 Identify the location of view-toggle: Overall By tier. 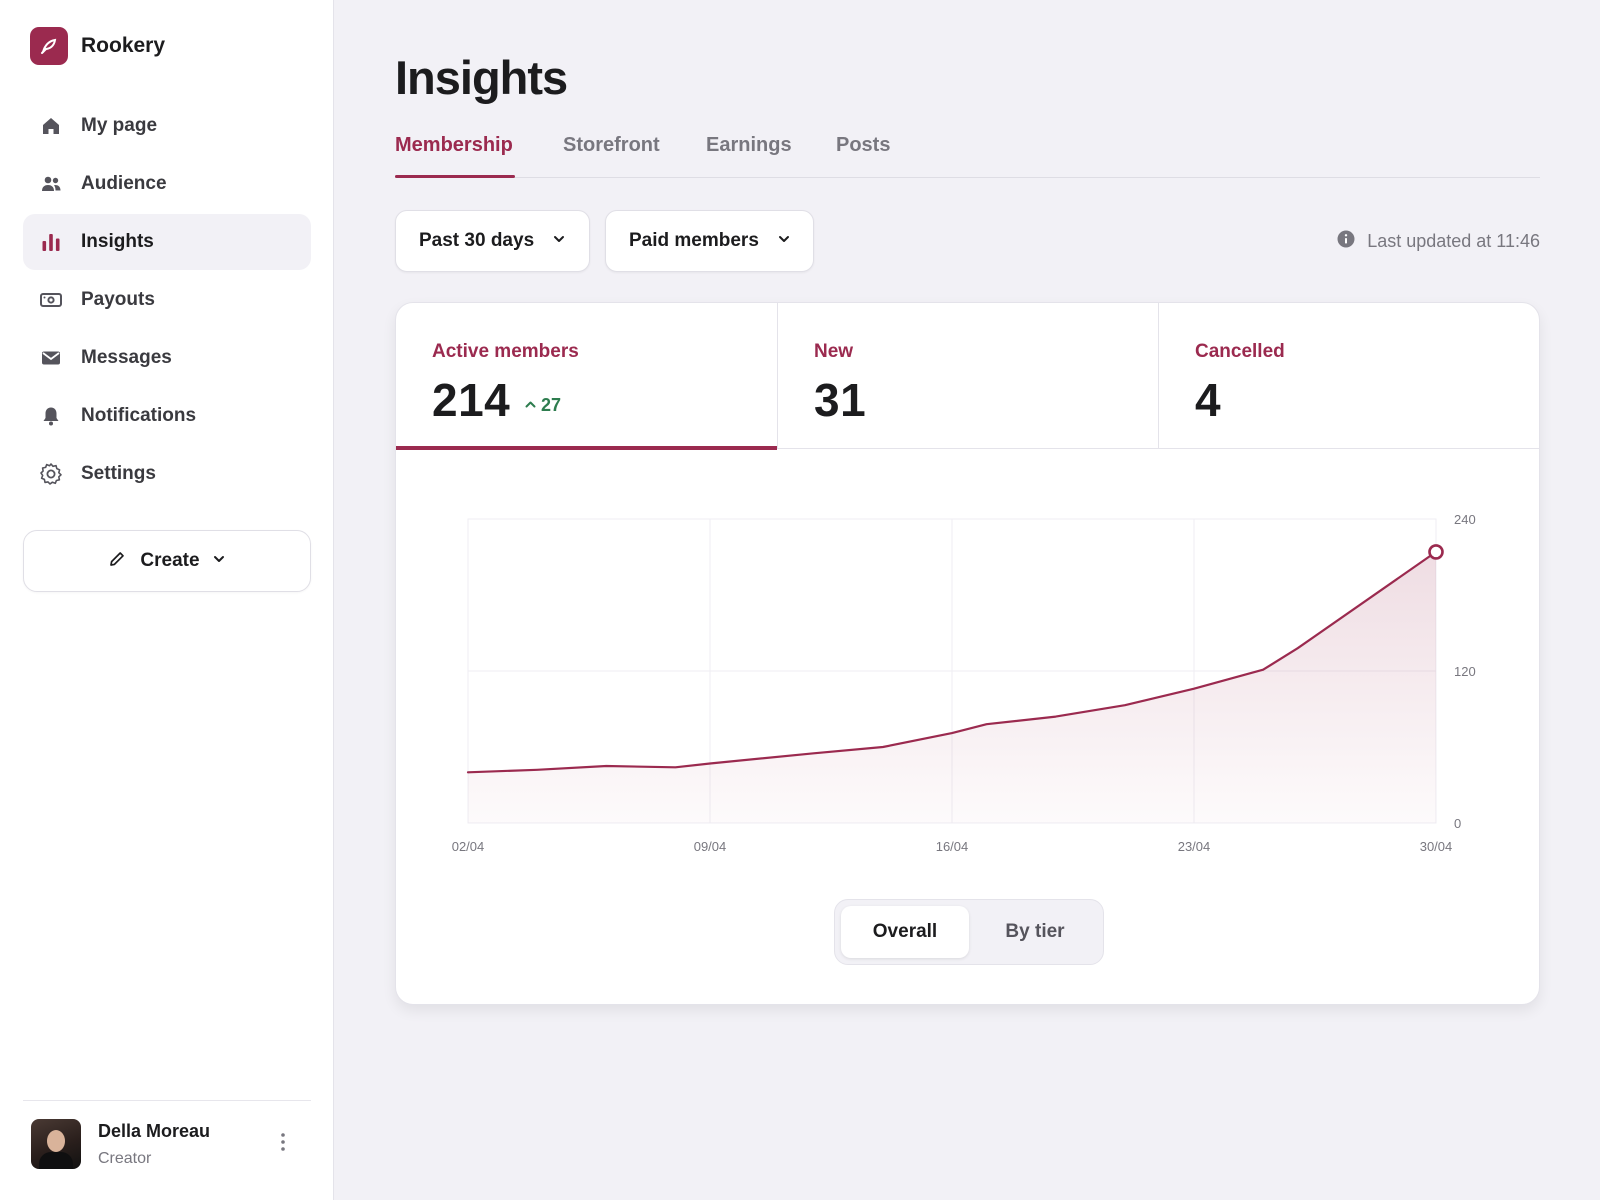
(969, 932).